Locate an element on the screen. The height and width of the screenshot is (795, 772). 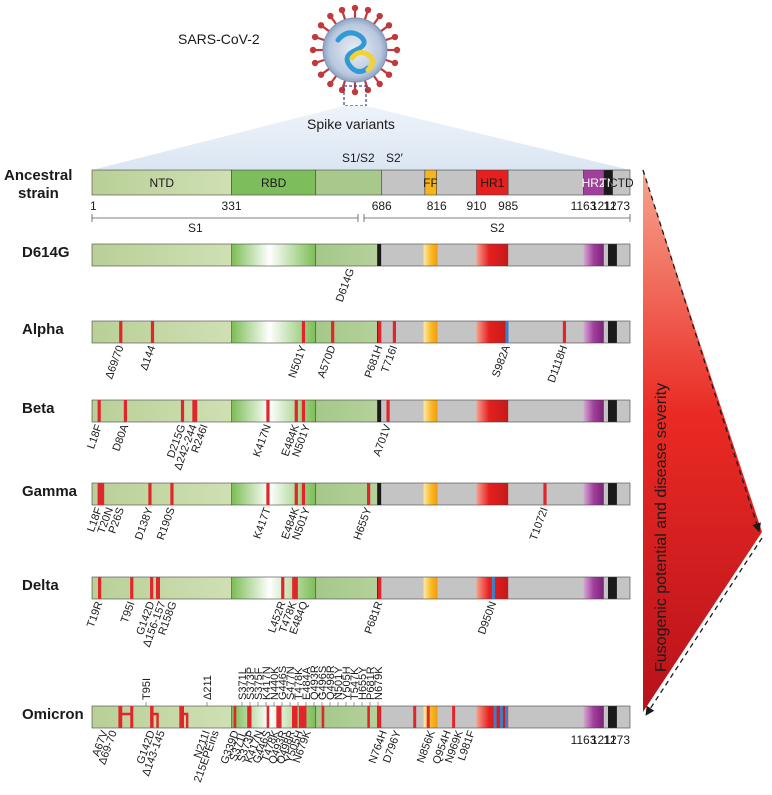
position-tick-1: 1 is located at coordinates (93, 206).